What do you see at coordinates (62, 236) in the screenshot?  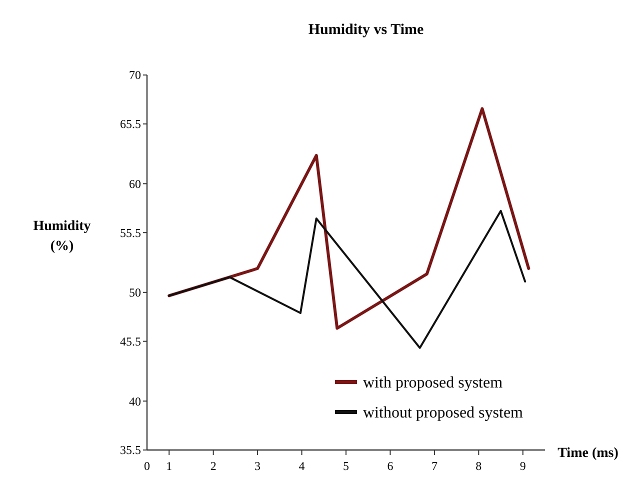 I see `y-axis-title: Humidity (%)` at bounding box center [62, 236].